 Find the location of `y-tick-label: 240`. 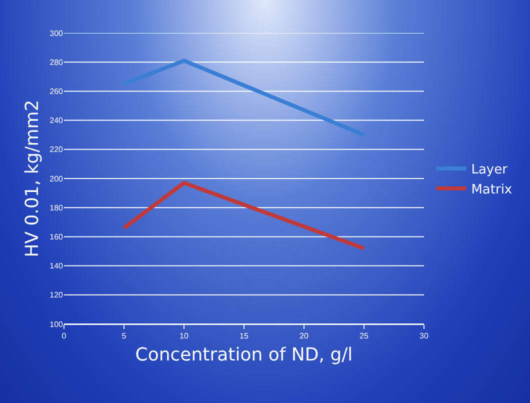

y-tick-label: 240 is located at coordinates (57, 121).